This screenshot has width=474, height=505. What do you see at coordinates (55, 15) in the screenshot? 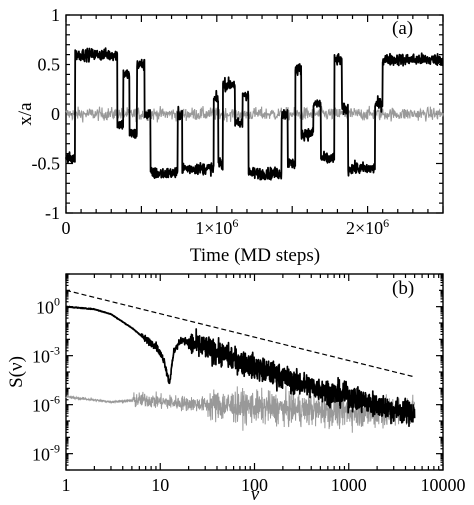
I see `y-tick-label: 1` at bounding box center [55, 15].